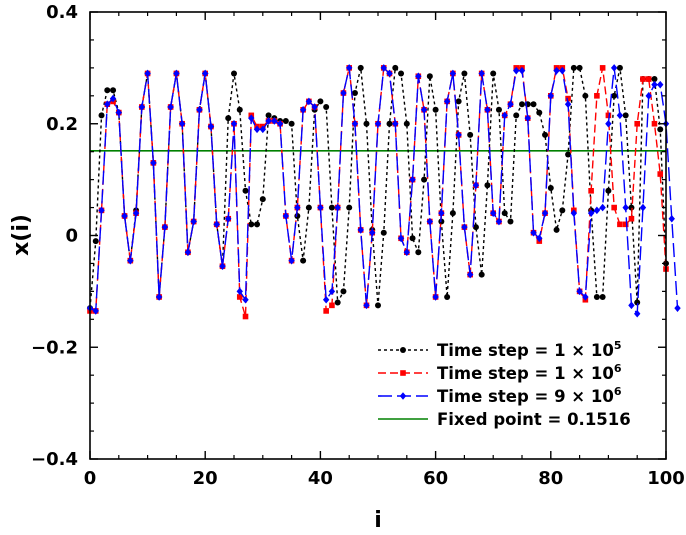 Image resolution: width=686 pixels, height=535 pixels. I want to click on x-tick-label: 20, so click(205, 478).